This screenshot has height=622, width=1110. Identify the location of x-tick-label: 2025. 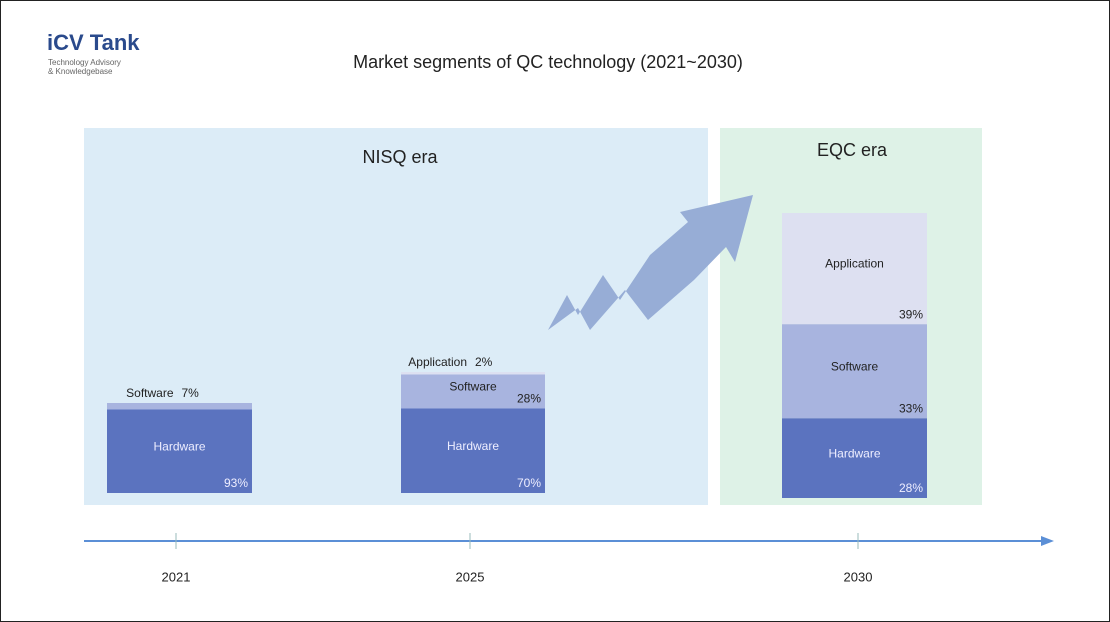
(470, 576).